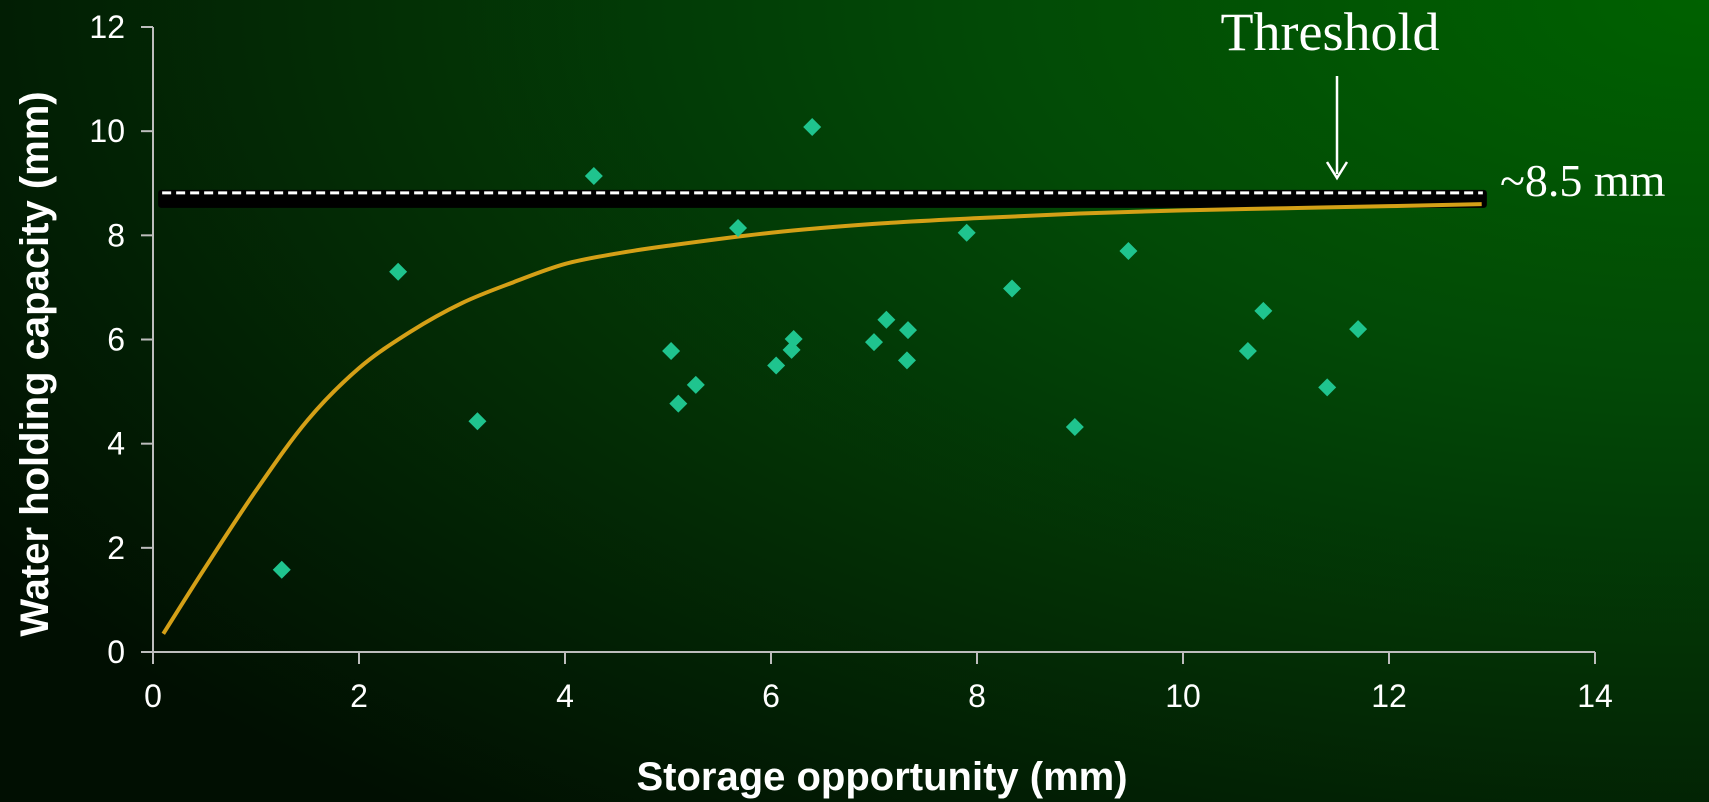  Describe the element at coordinates (35, 363) in the screenshot. I see `y-axis-title: Water holding capacity (mm)` at that location.